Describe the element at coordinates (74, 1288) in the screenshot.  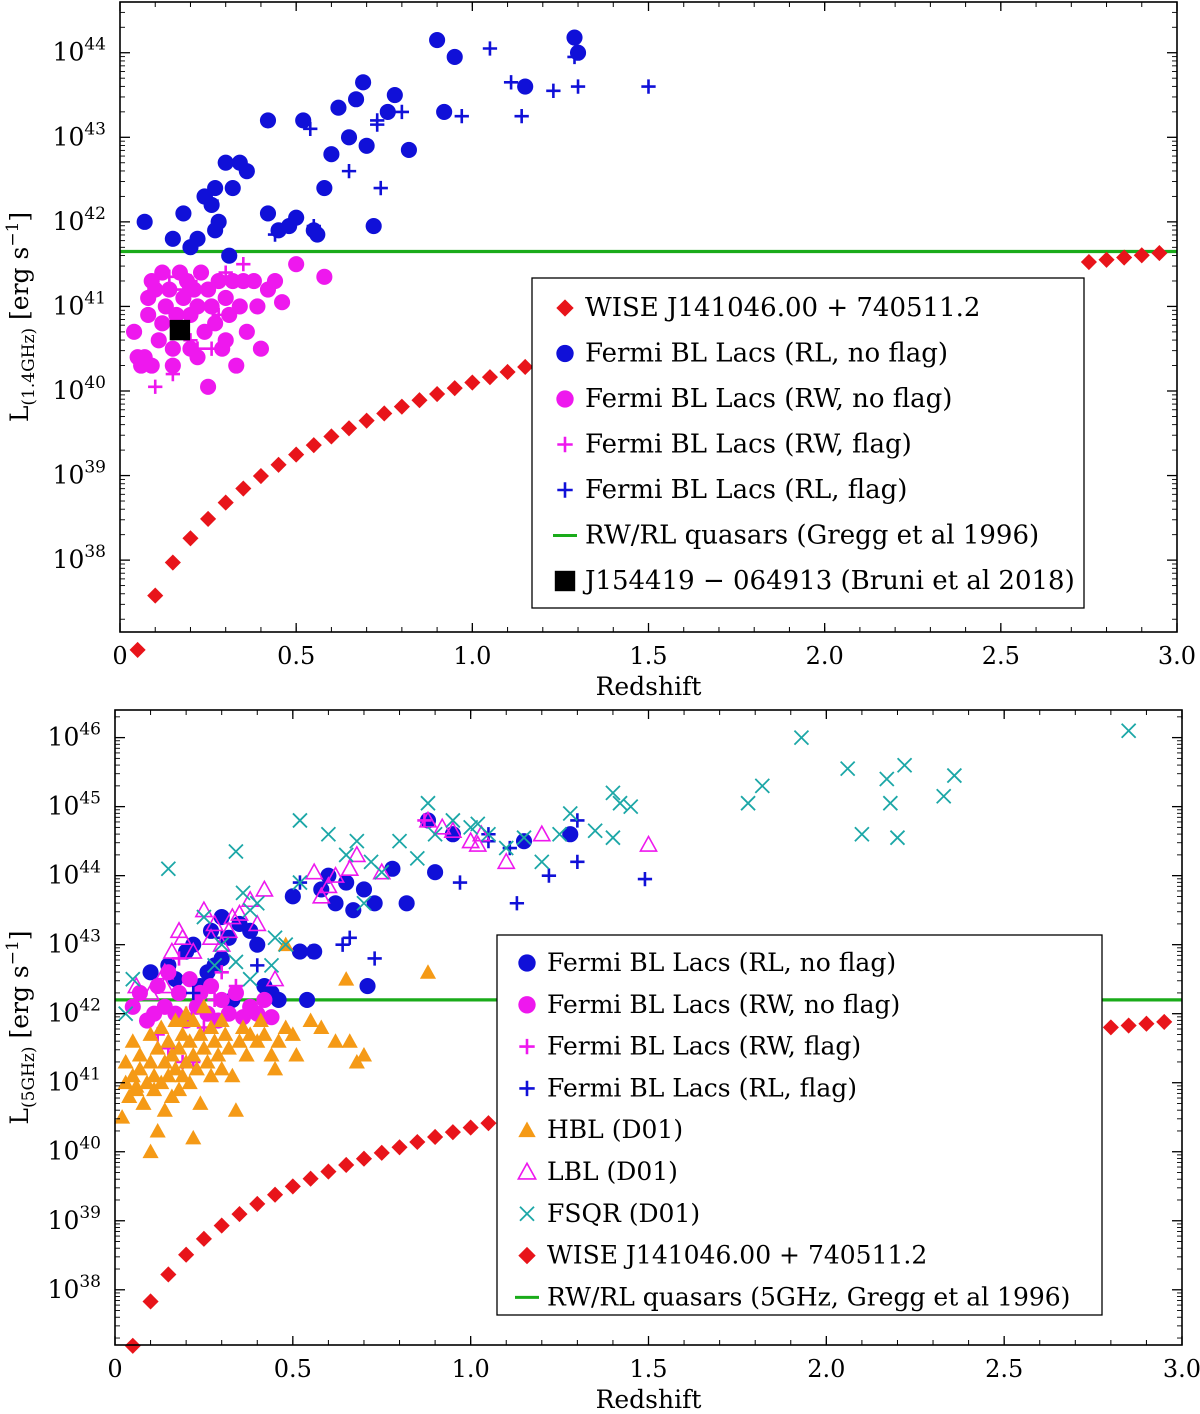
I see `y-tick-label: 1038` at that location.